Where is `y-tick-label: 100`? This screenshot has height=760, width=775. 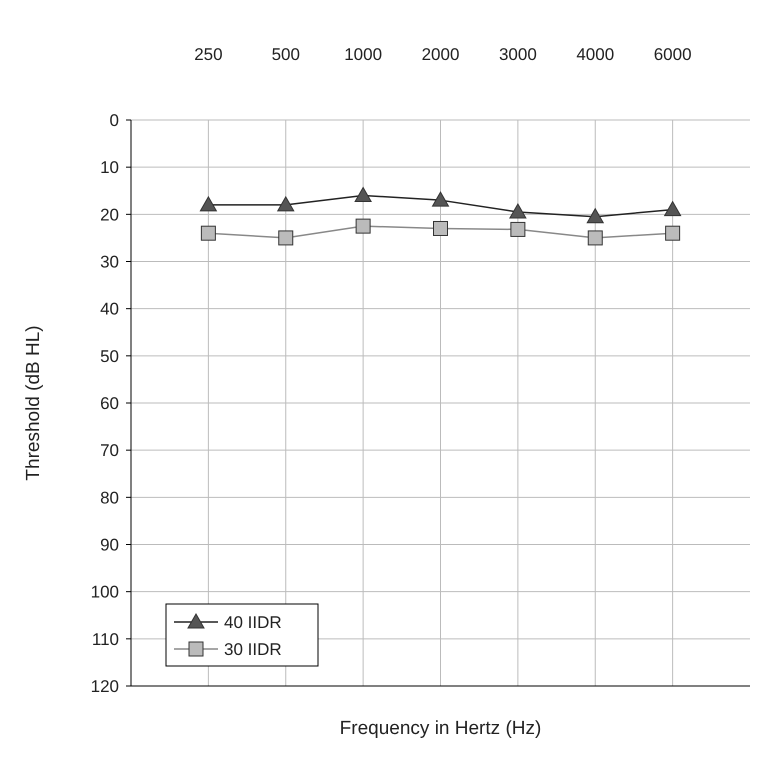 y-tick-label: 100 is located at coordinates (104, 592).